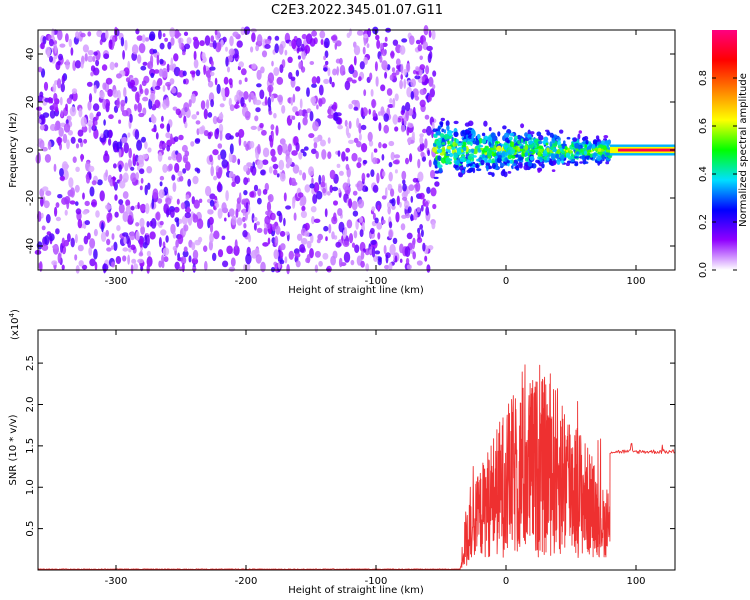 This screenshot has height=600, width=750. What do you see at coordinates (30, 363) in the screenshot?
I see `y-tick-label: 2.5` at bounding box center [30, 363].